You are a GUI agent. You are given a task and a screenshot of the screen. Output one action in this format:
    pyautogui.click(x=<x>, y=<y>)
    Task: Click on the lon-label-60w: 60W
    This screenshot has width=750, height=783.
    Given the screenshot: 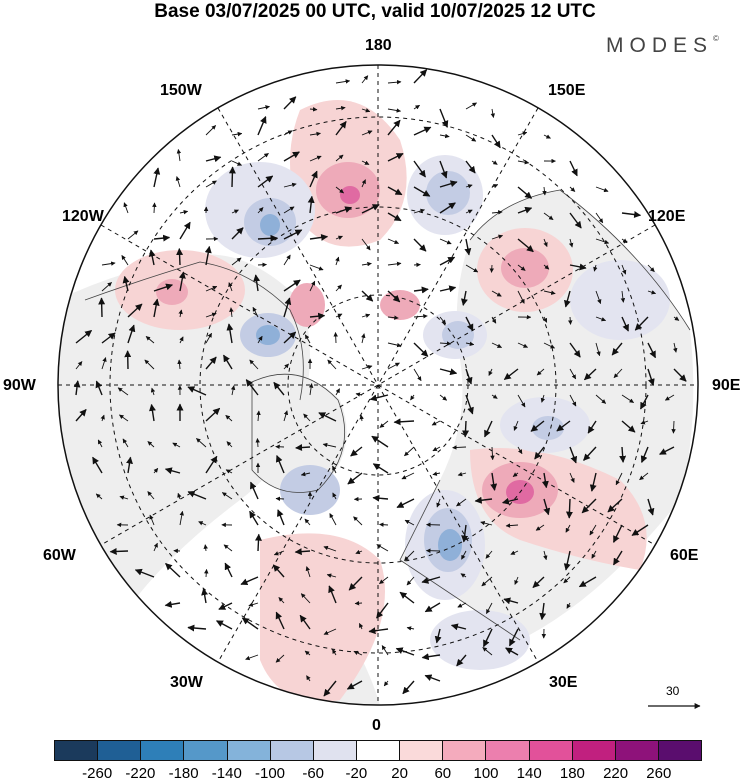 What is the action you would take?
    pyautogui.click(x=59, y=555)
    